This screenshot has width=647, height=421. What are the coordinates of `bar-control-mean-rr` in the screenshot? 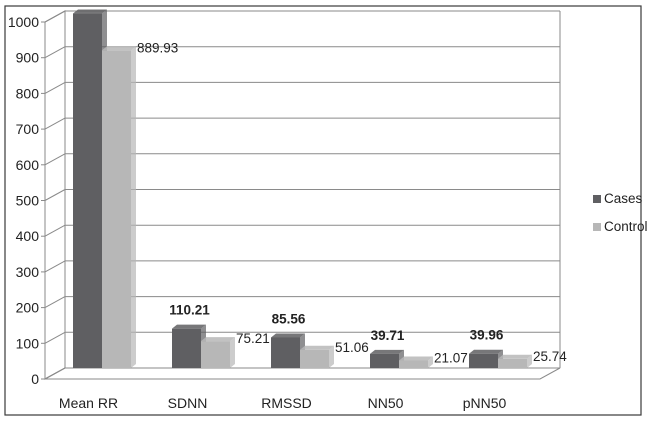 It's located at (119, 207).